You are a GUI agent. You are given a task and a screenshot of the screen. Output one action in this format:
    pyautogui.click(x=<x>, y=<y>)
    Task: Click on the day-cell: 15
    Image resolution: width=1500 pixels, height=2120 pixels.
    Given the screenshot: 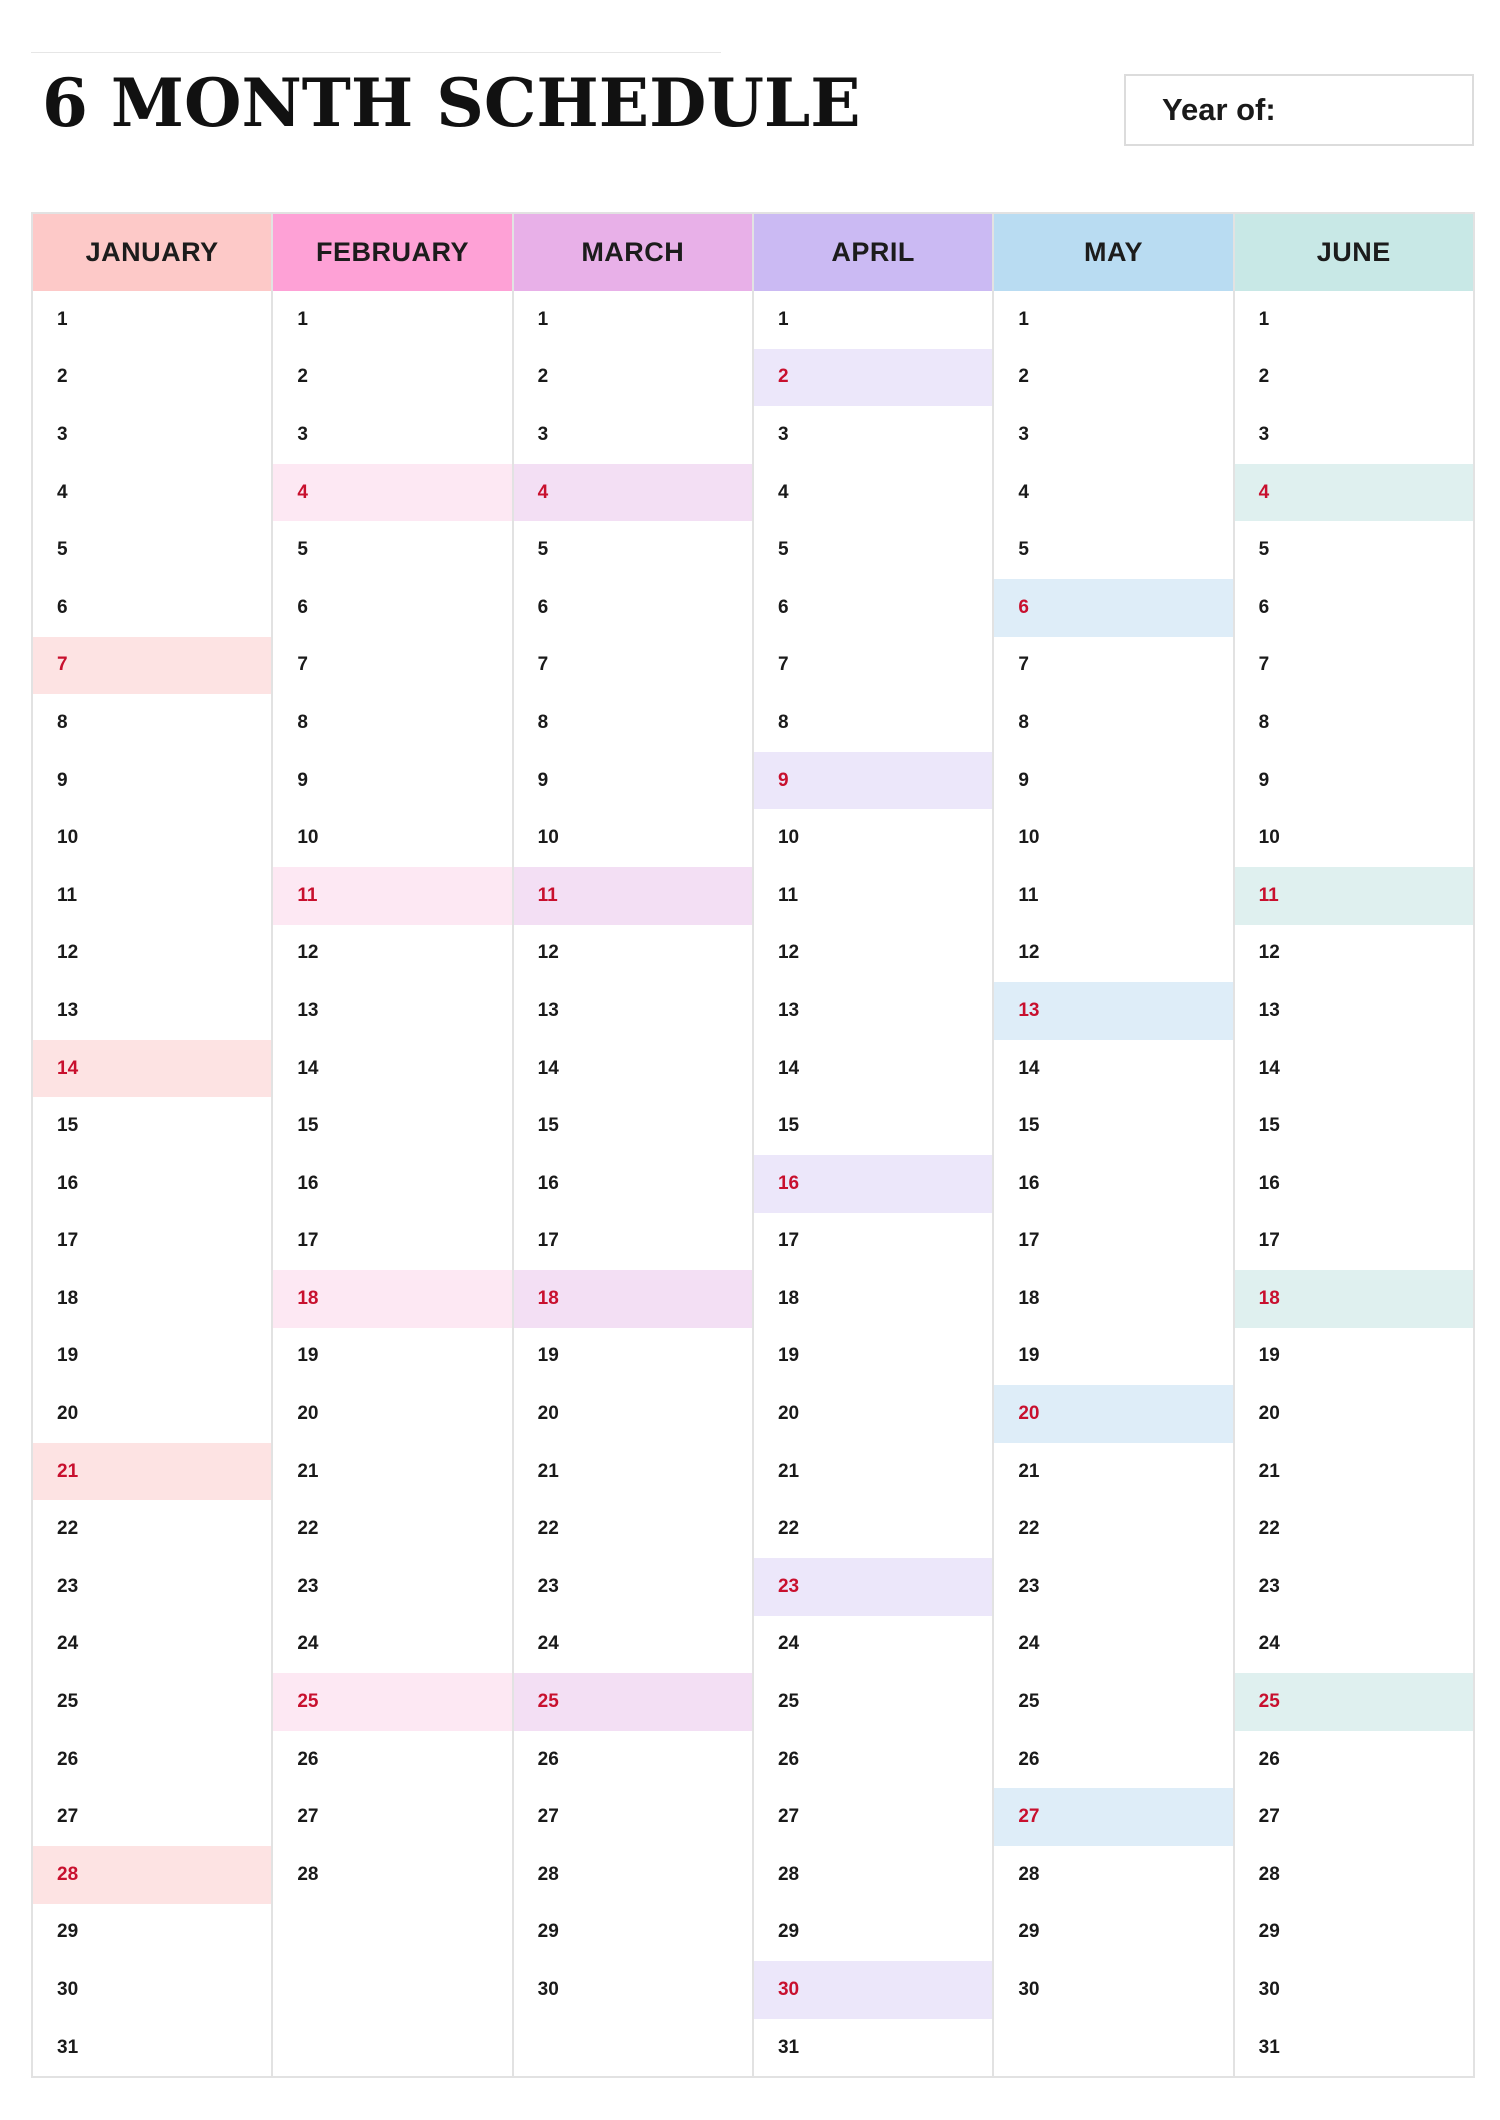 What is the action you would take?
    pyautogui.click(x=548, y=1126)
    